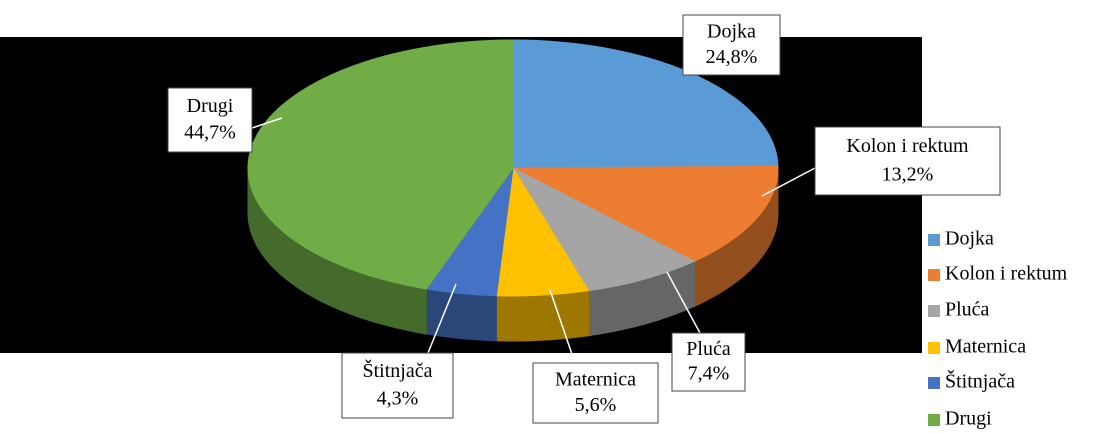 The image size is (1109, 433). I want to click on value-label: 24,8%, so click(732, 57).